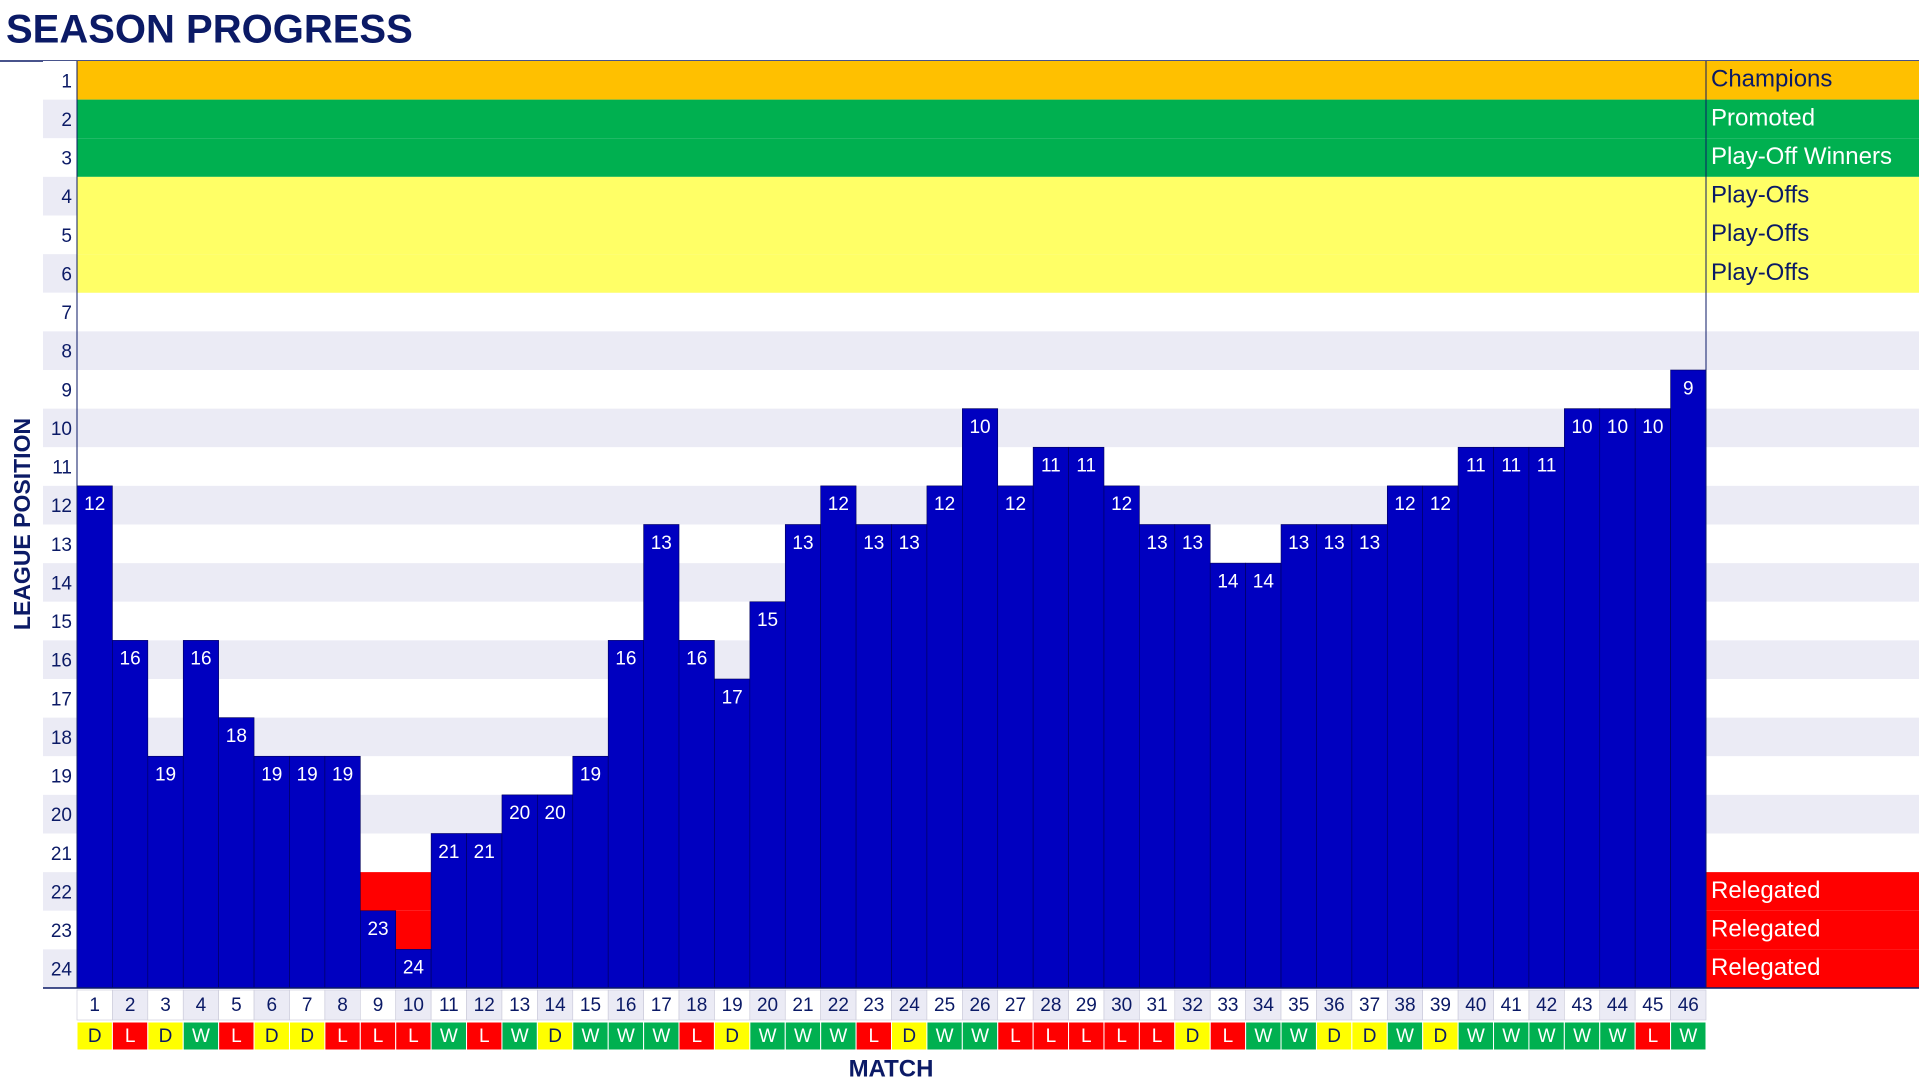  I want to click on x-tick-label: 4, so click(201, 1005).